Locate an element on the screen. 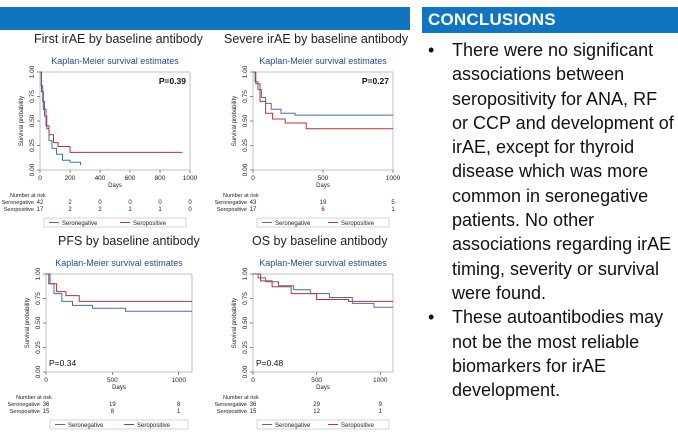 This screenshot has height=436, width=678. risk-count: 42 is located at coordinates (40, 203).